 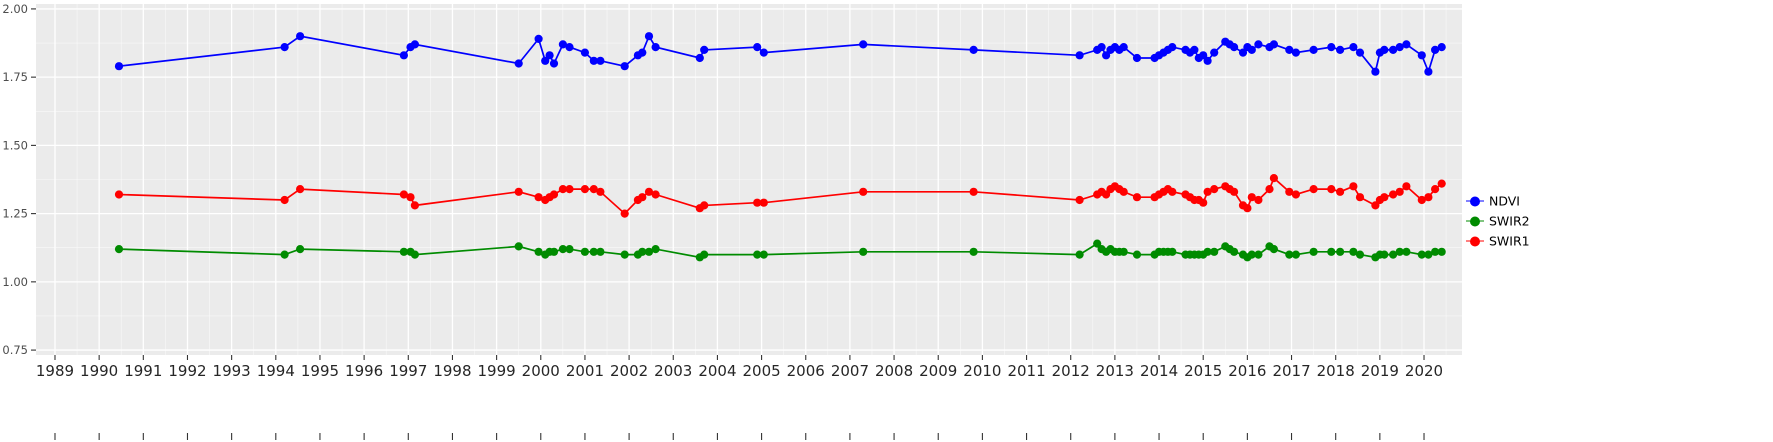 I want to click on swir2-legend-key-icon, so click(x=1475, y=221).